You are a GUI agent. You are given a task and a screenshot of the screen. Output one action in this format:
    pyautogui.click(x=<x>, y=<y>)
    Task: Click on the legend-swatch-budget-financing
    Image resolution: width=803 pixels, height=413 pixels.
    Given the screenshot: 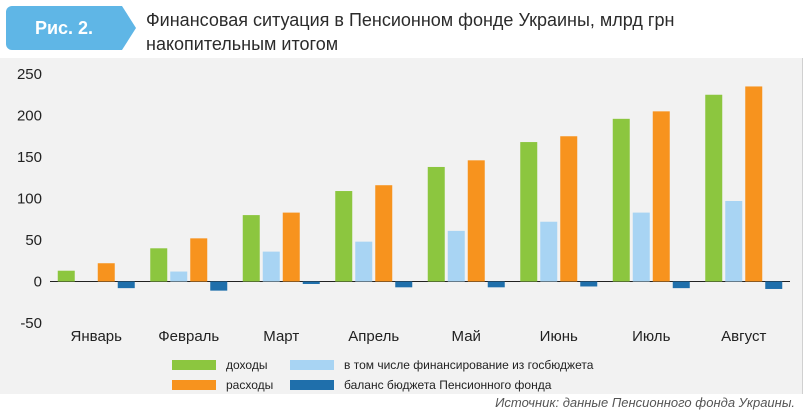 What is the action you would take?
    pyautogui.click(x=312, y=365)
    